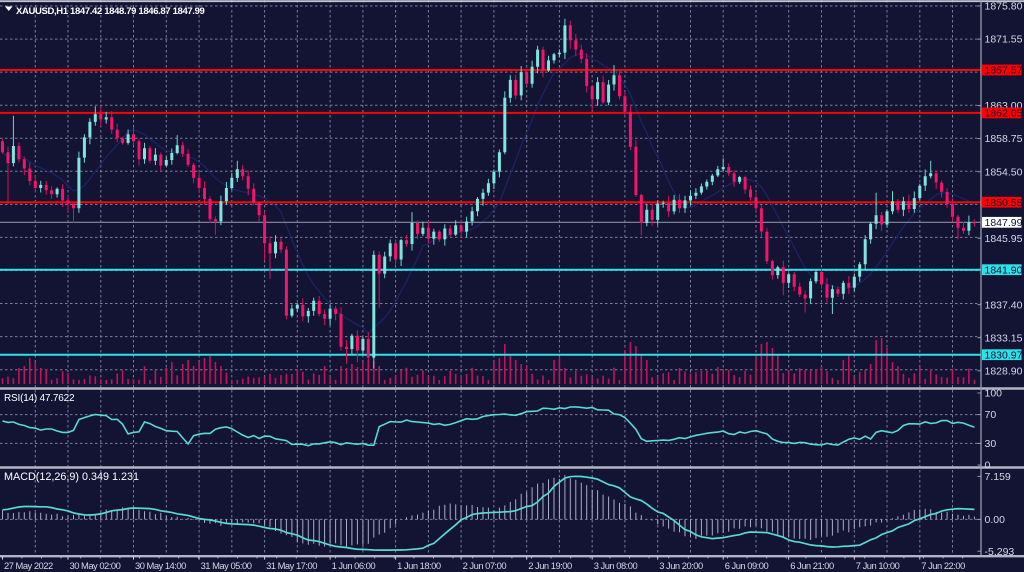 Image resolution: width=1024 pixels, height=572 pixels. I want to click on svg-text: 1828.90, so click(1004, 371).